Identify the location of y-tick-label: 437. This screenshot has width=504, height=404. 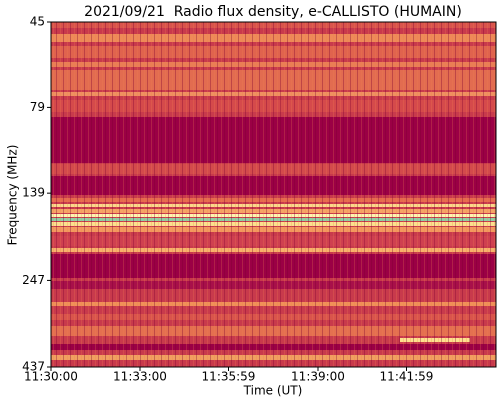
(33, 367).